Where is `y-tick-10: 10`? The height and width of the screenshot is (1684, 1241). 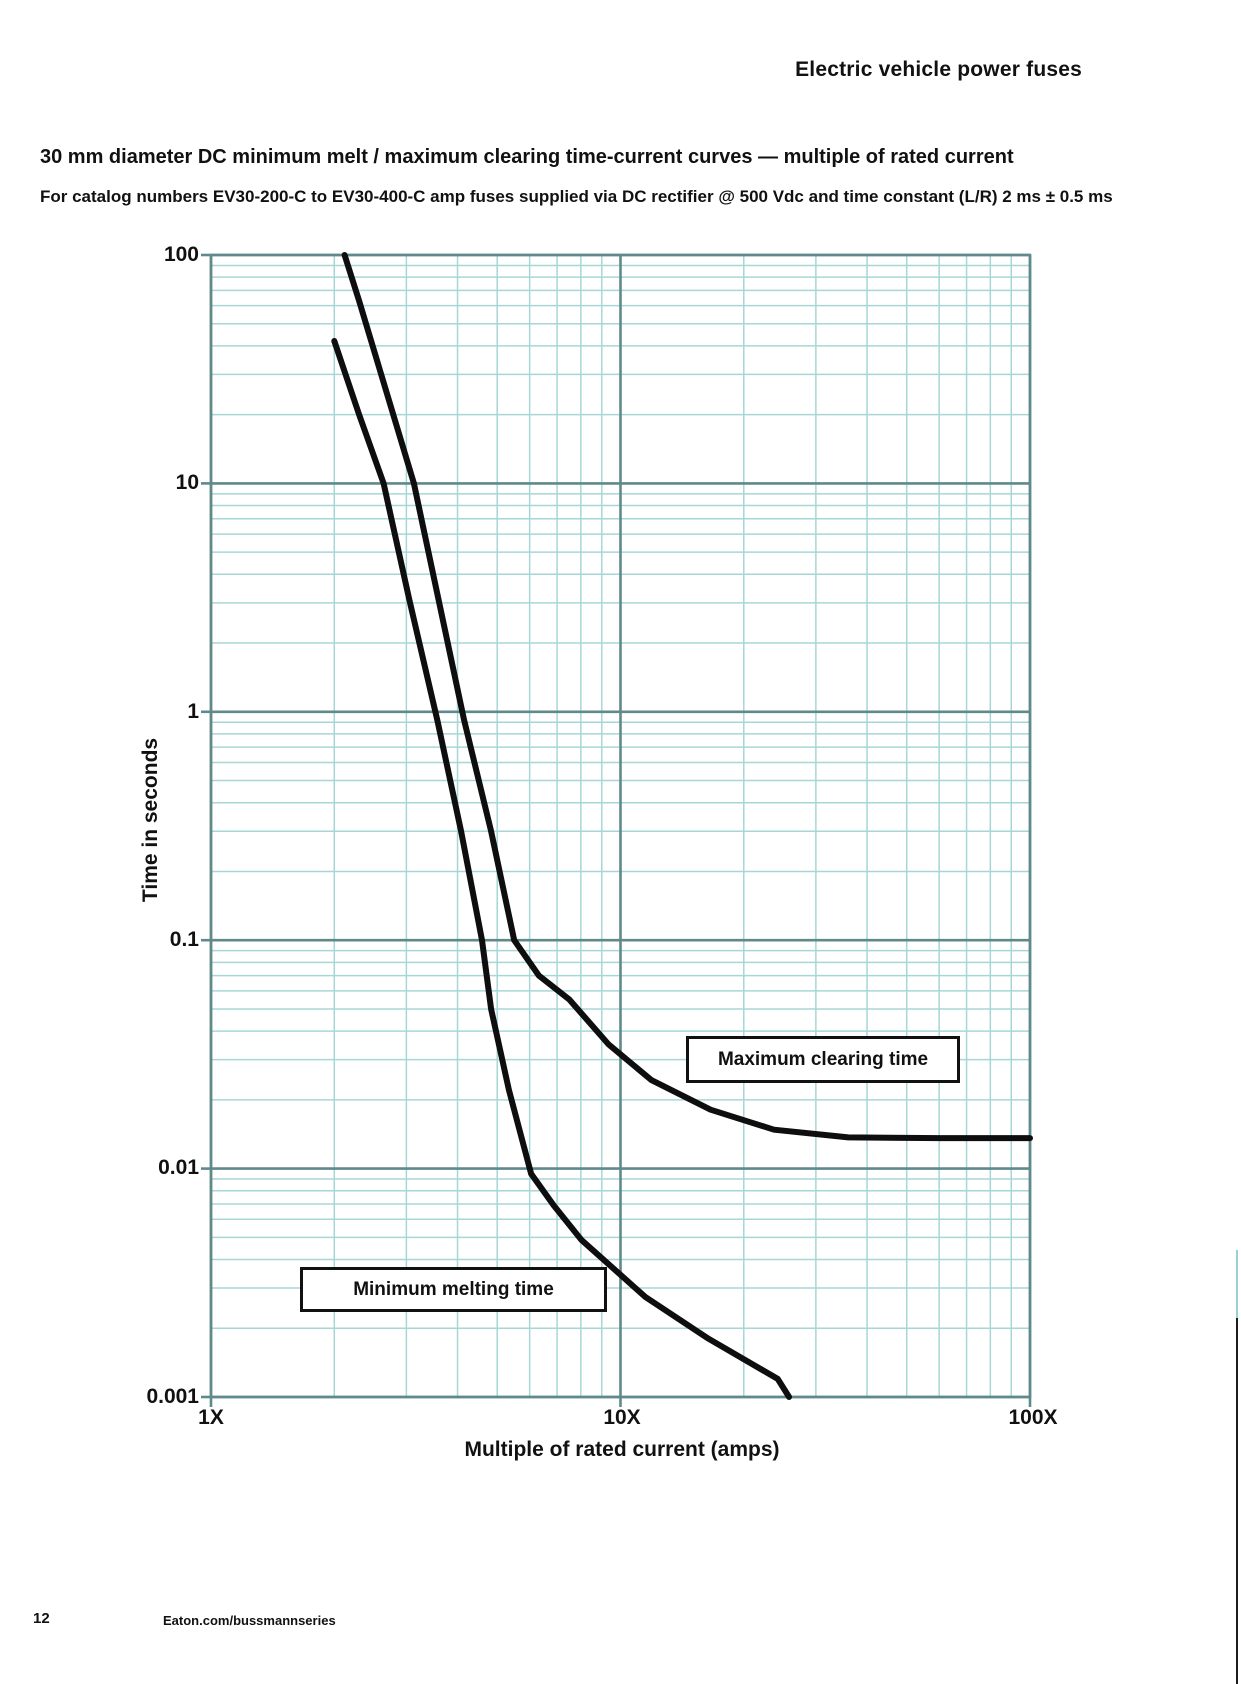
y-tick-10: 10 is located at coordinates (187, 482).